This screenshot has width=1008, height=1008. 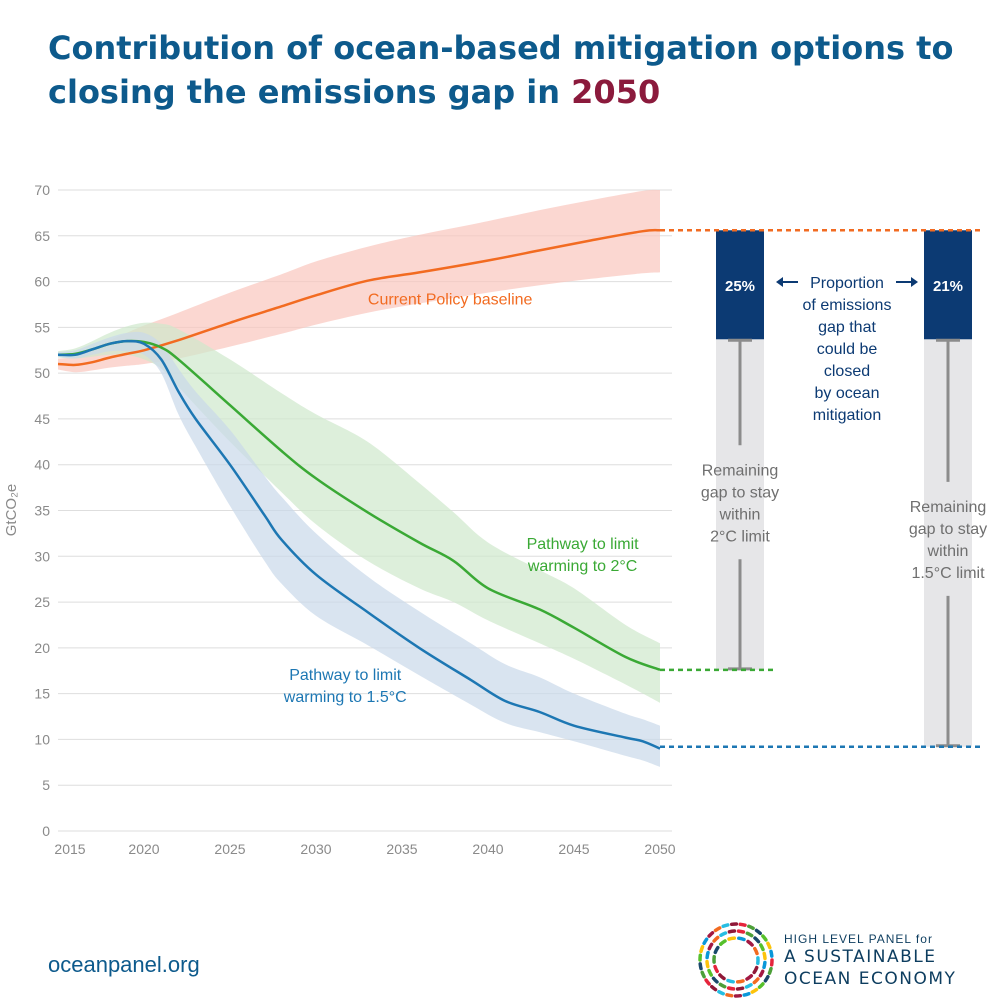 I want to click on mitigation-percent-label: 21%, so click(x=948, y=286).